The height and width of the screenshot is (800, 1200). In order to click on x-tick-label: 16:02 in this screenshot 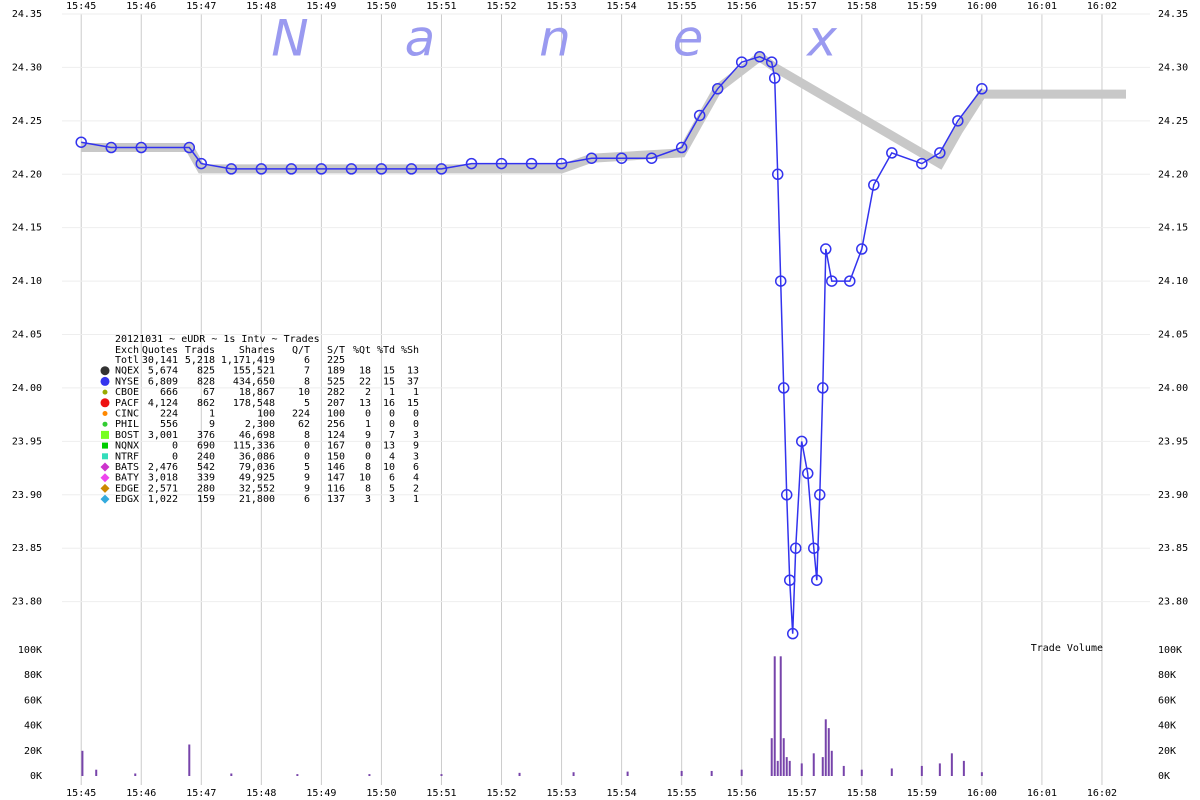, I will do `click(1102, 6)`.